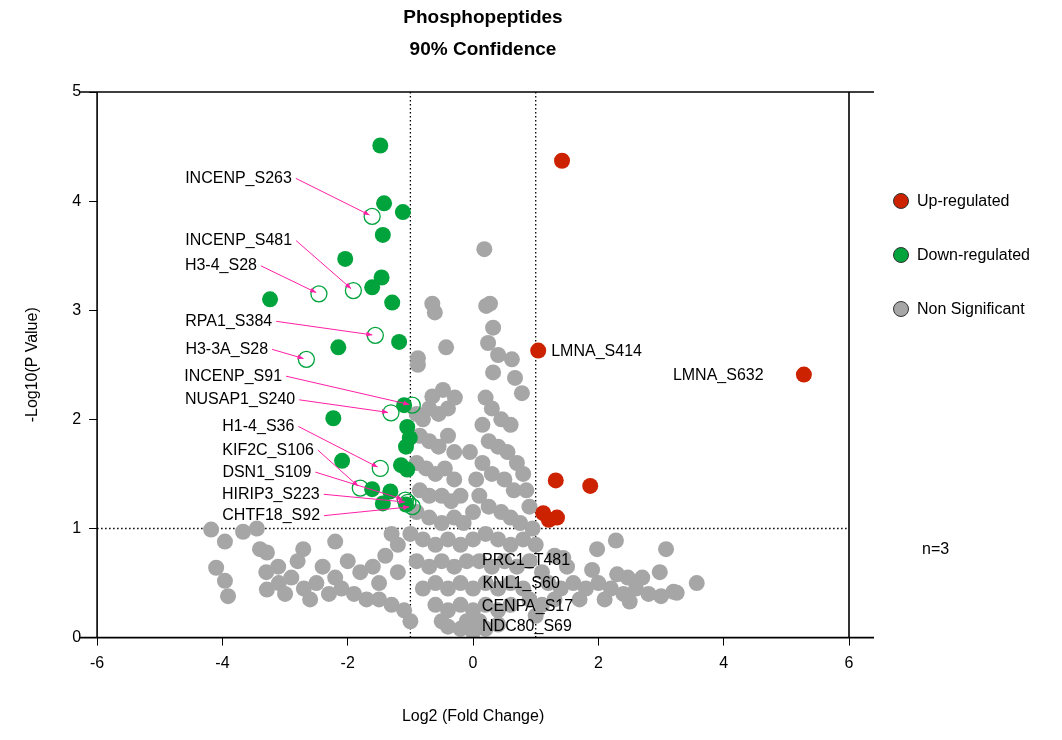 Image resolution: width=1062 pixels, height=740 pixels. I want to click on annotation: LMNA_S632, so click(718, 375).